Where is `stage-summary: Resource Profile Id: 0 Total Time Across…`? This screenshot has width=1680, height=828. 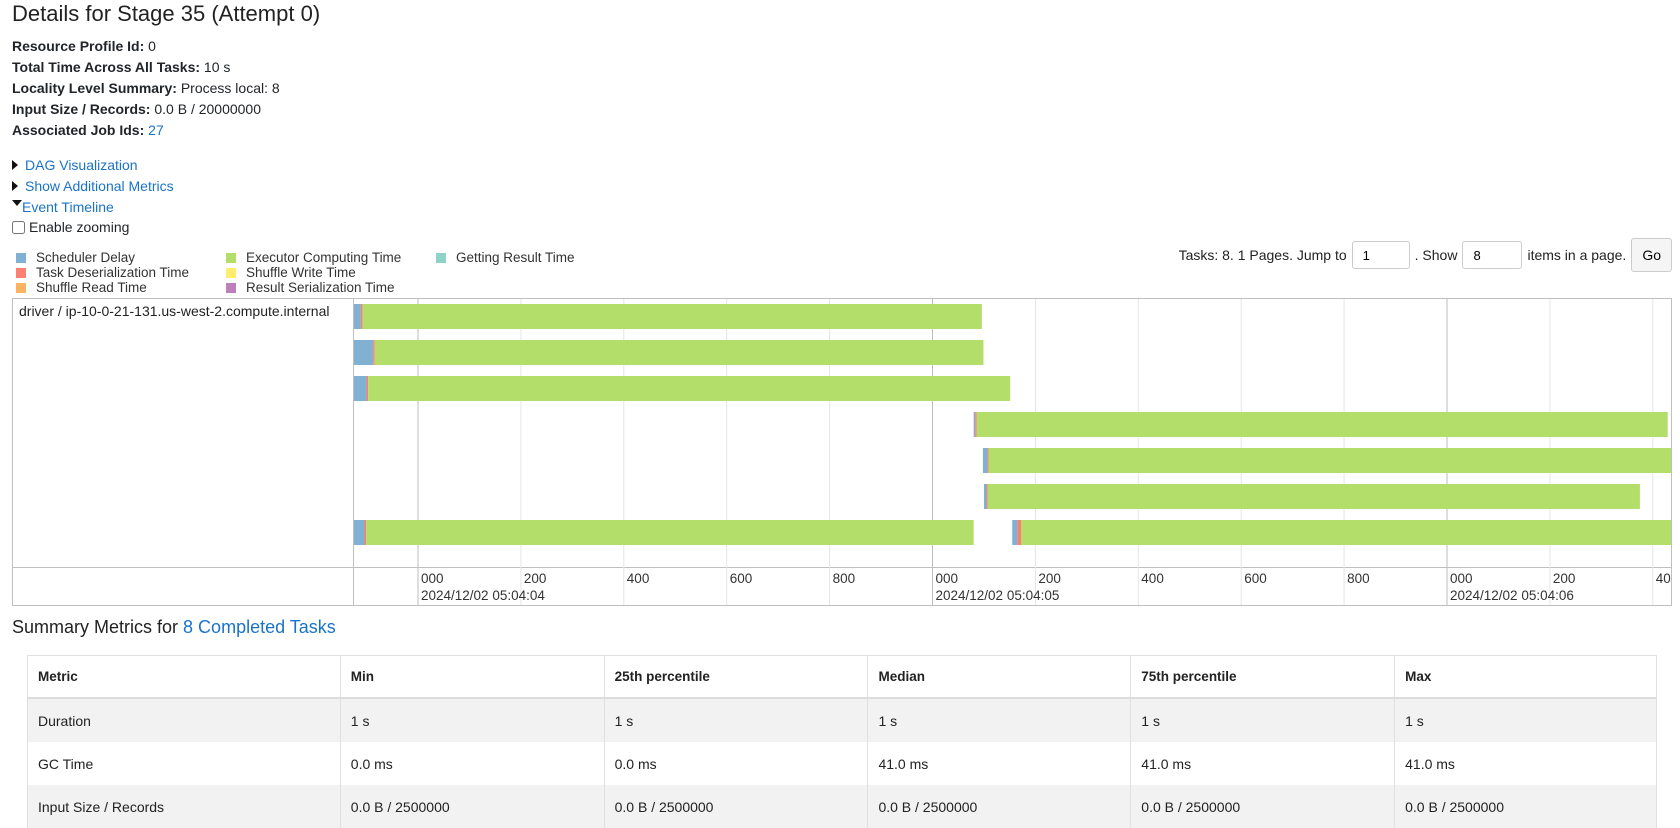 stage-summary: Resource Profile Id: 0 Total Time Across… is located at coordinates (146, 88).